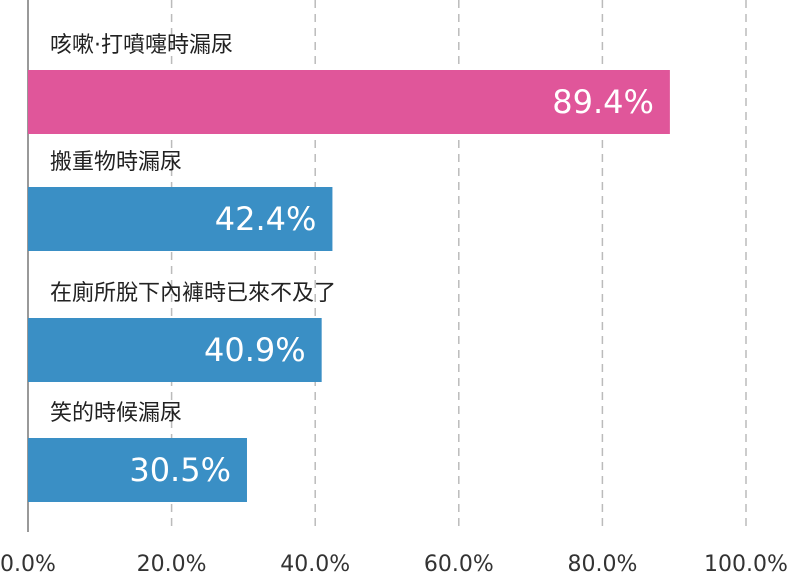 This screenshot has height=578, width=799. I want to click on x-tick-label: 100.0%, so click(746, 564).